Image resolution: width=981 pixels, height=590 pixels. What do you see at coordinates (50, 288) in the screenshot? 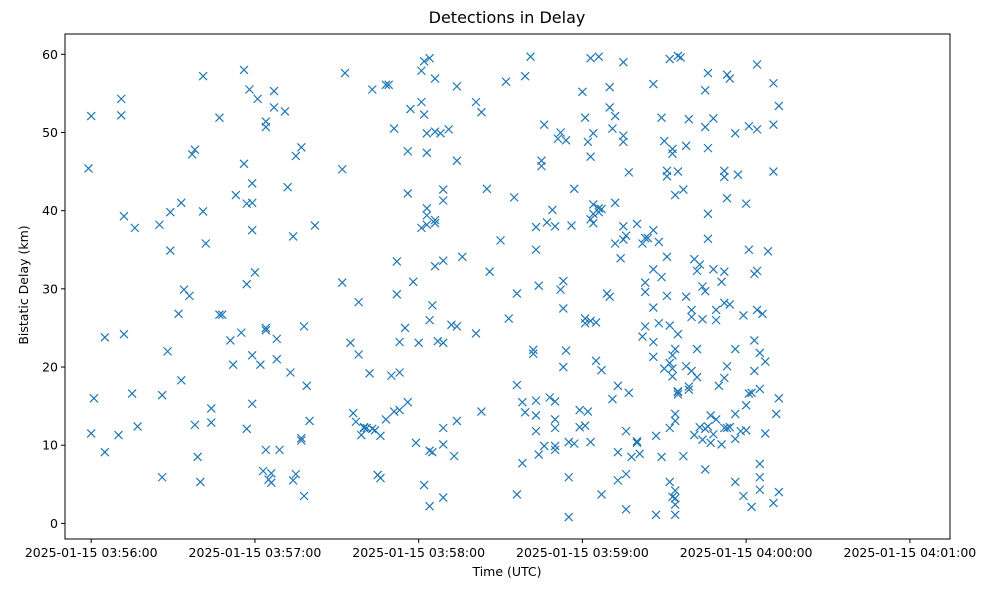
I see `y-tick-label: 30` at bounding box center [50, 288].